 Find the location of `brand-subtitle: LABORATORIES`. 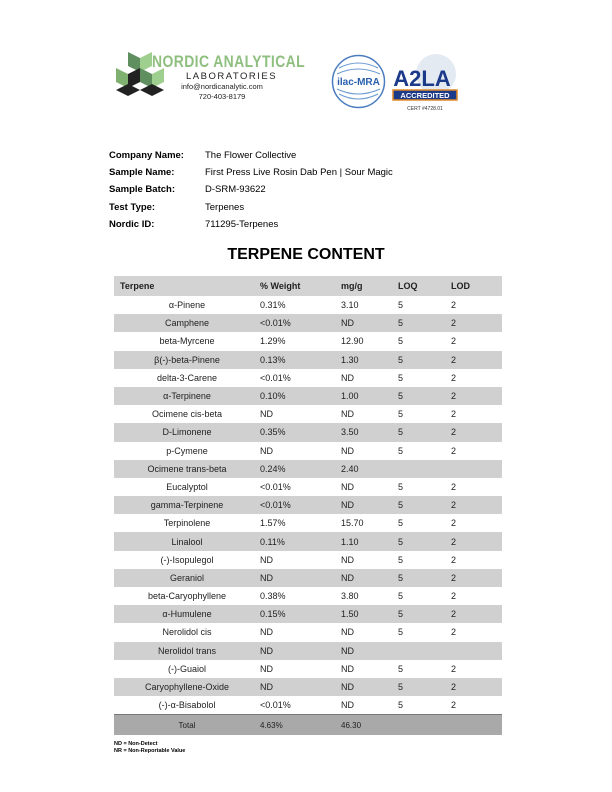

brand-subtitle: LABORATORIES is located at coordinates (232, 76).